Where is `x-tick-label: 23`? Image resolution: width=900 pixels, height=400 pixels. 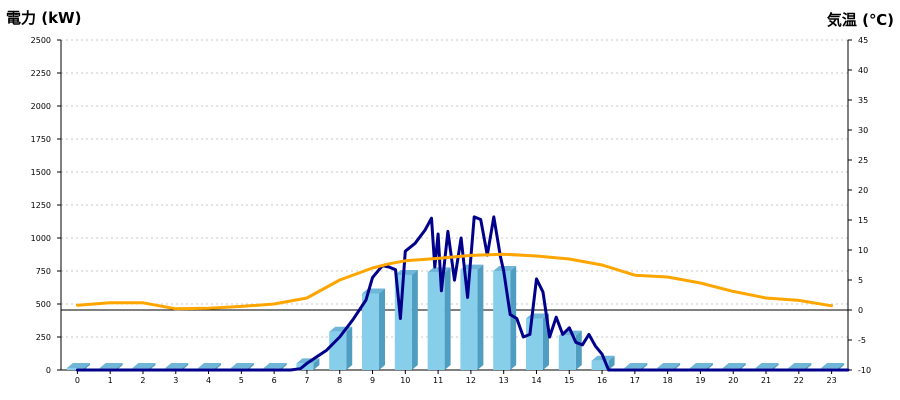 x-tick-label: 23 is located at coordinates (832, 380).